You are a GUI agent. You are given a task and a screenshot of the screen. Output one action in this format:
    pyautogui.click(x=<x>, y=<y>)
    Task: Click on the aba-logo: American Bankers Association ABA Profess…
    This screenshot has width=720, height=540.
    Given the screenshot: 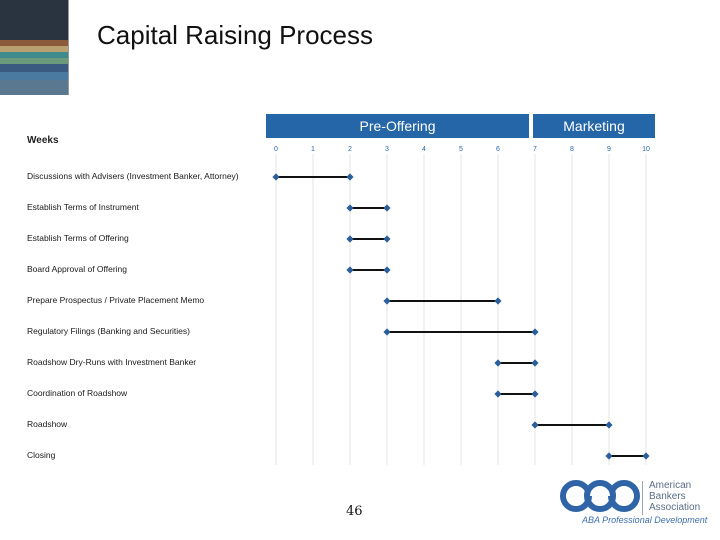 What is the action you would take?
    pyautogui.click(x=635, y=503)
    